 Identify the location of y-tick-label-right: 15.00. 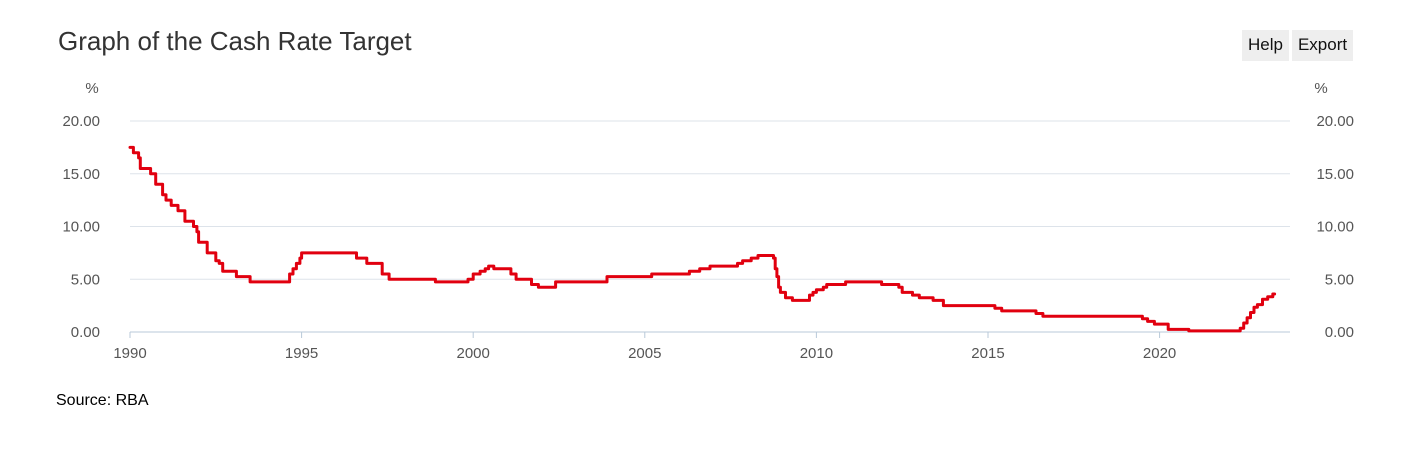
(1335, 174).